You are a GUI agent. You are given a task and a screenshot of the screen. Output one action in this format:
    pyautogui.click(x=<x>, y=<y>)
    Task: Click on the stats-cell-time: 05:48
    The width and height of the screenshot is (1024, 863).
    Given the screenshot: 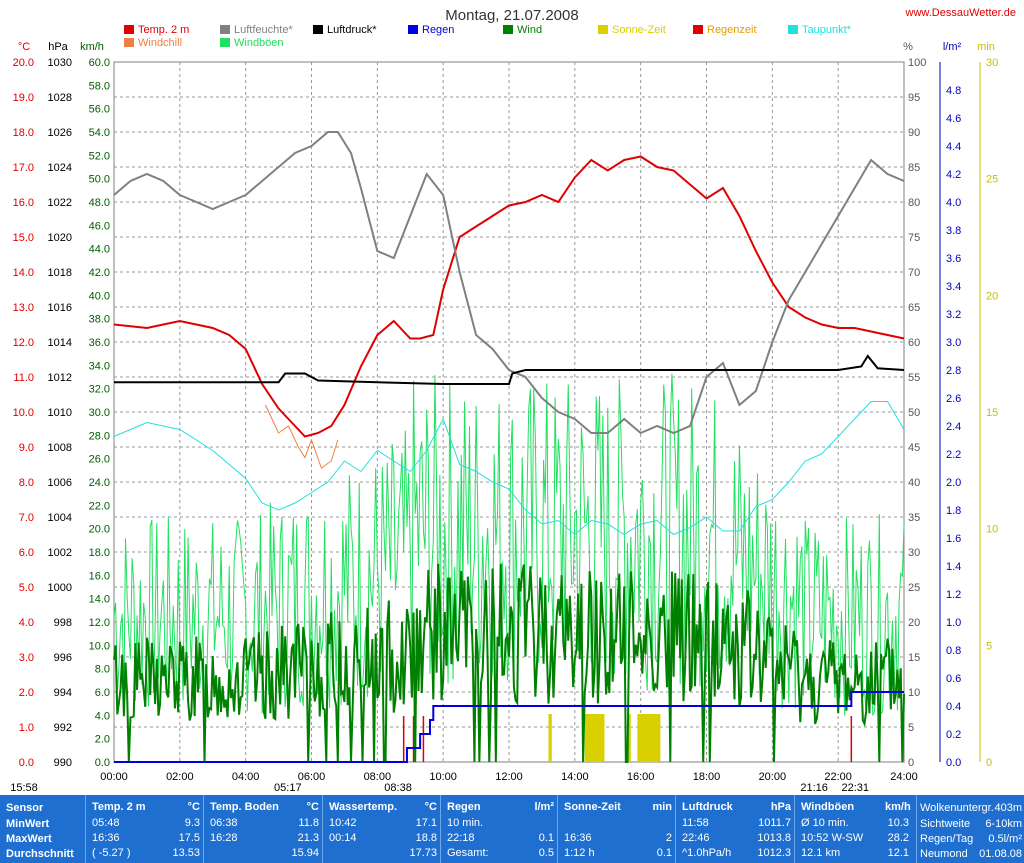 What is the action you would take?
    pyautogui.click(x=106, y=823)
    